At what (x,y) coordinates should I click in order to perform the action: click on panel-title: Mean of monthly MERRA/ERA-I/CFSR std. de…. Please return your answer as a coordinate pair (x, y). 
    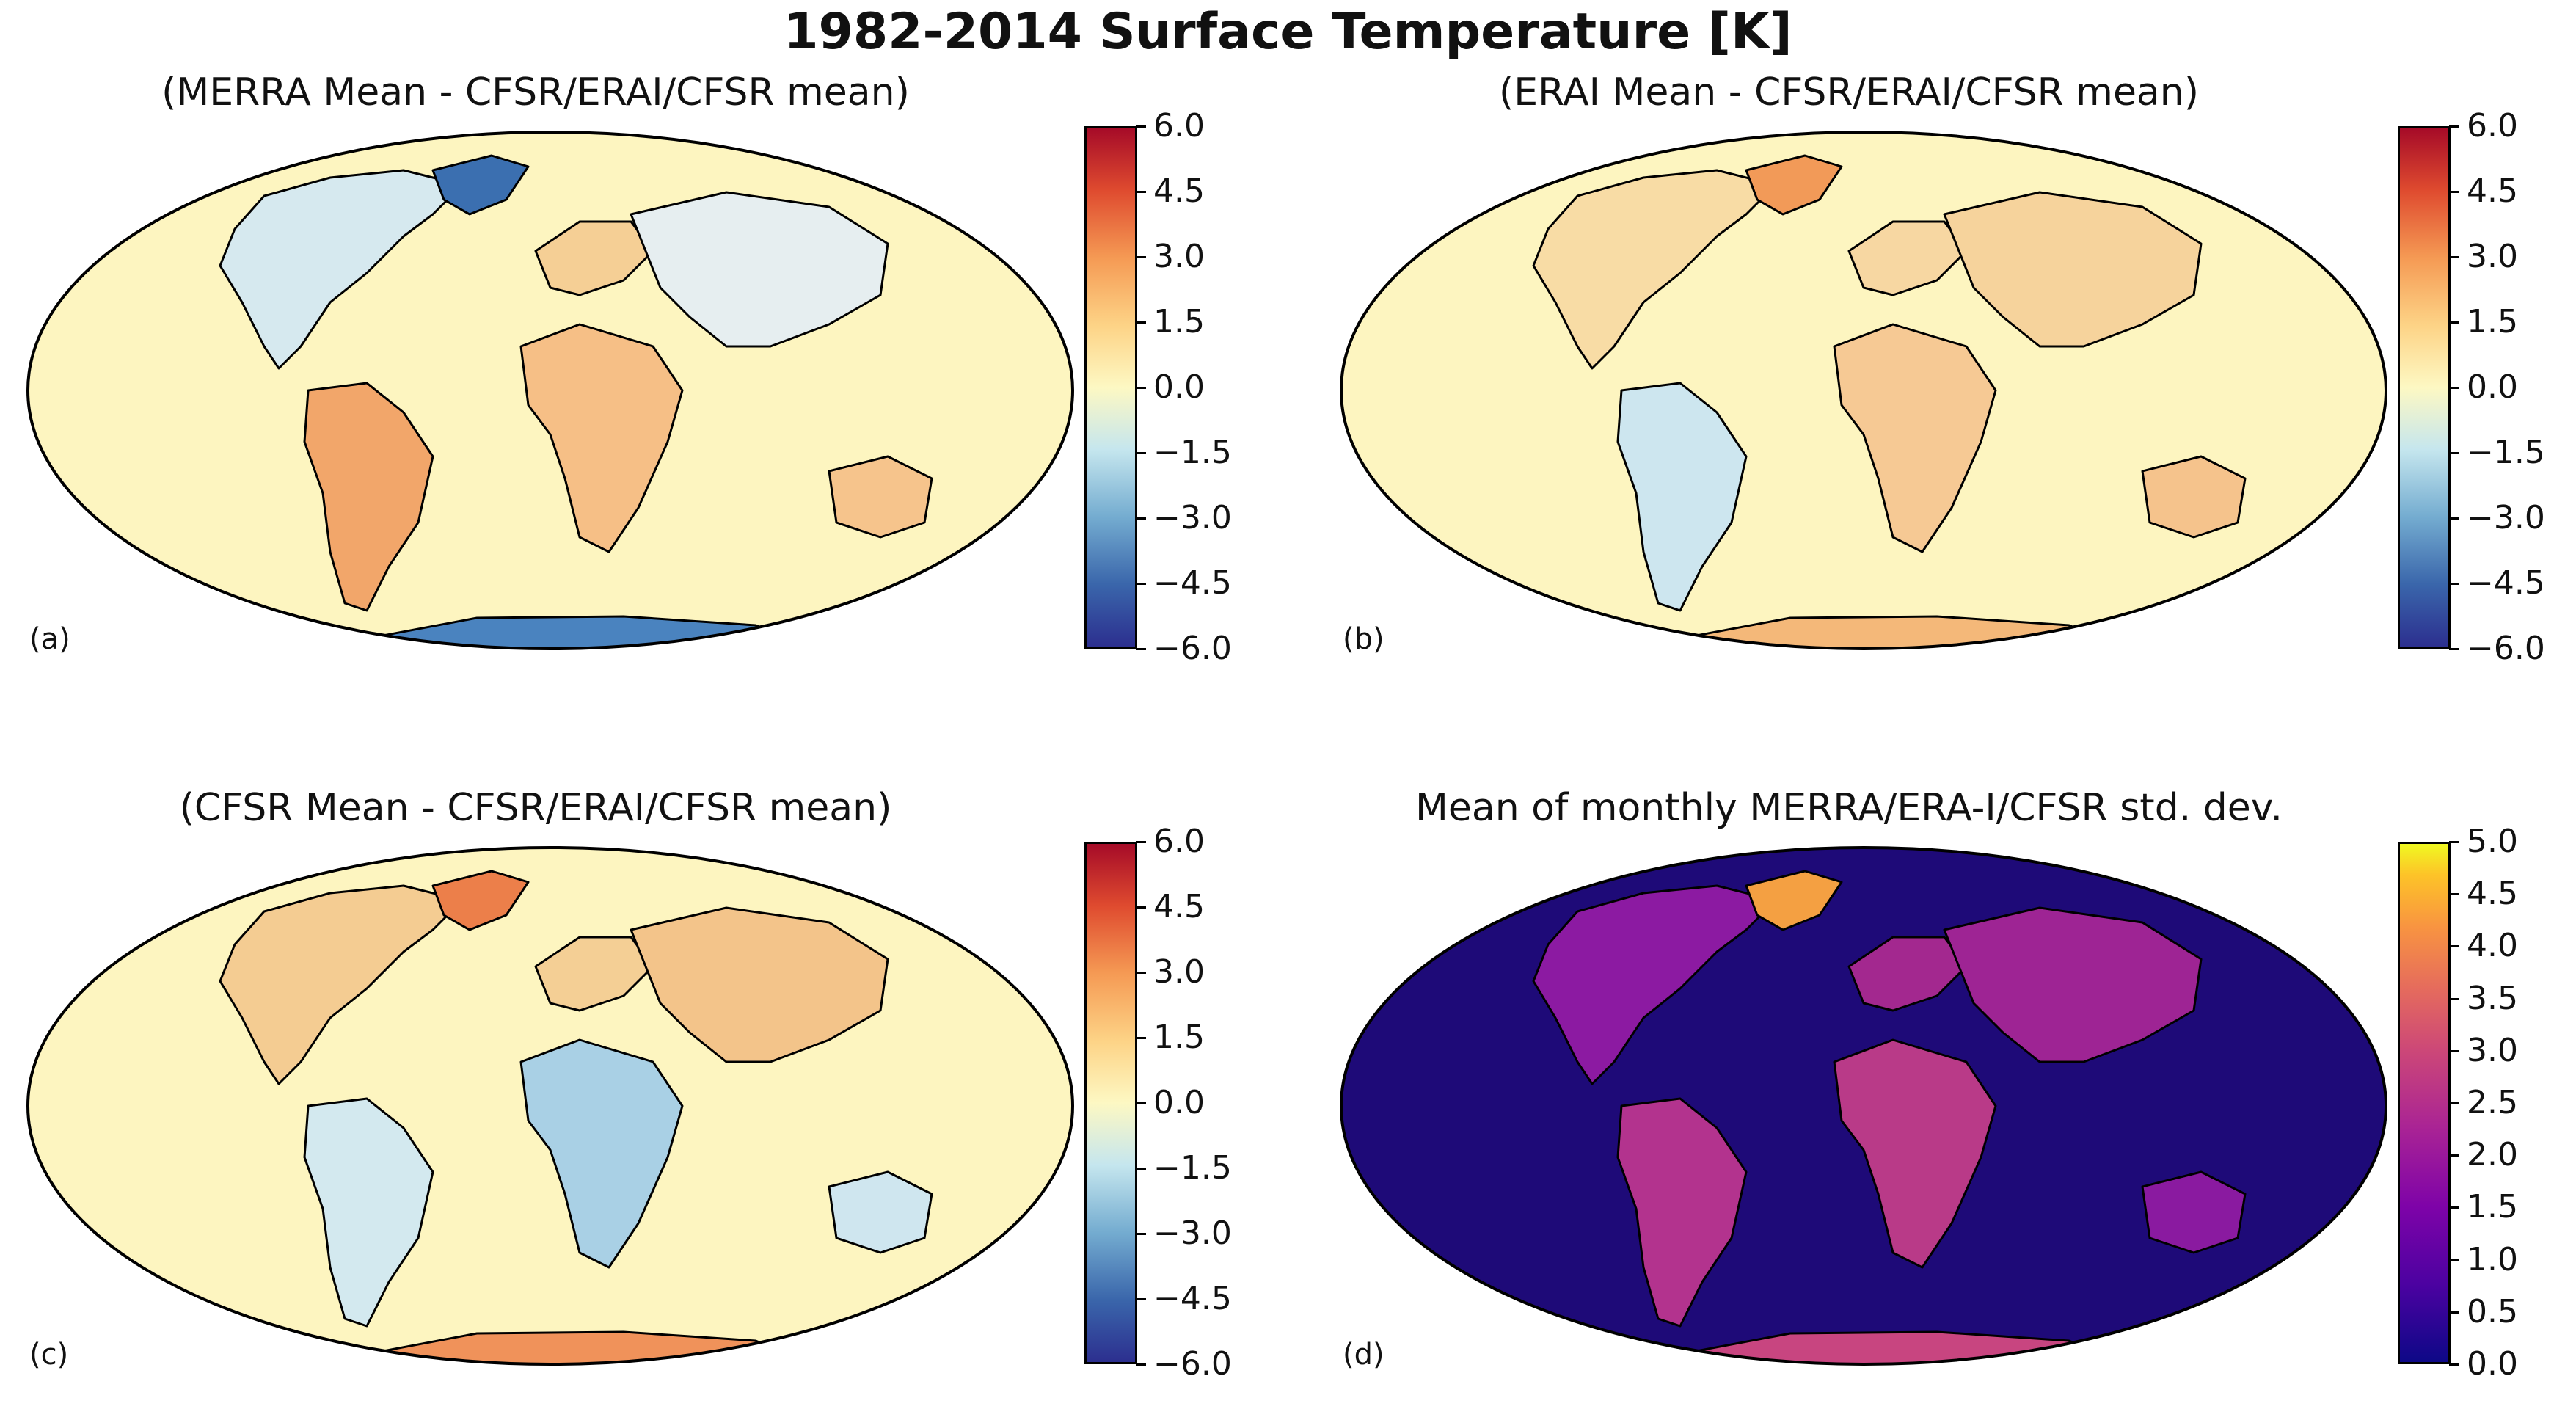
    Looking at the image, I should click on (1849, 808).